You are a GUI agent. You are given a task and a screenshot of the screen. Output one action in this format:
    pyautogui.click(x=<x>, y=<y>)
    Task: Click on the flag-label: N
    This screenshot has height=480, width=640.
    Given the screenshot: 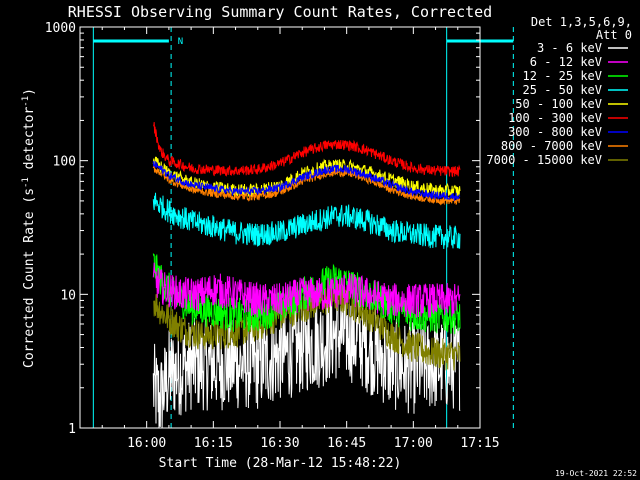 What is the action you would take?
    pyautogui.click(x=180, y=42)
    